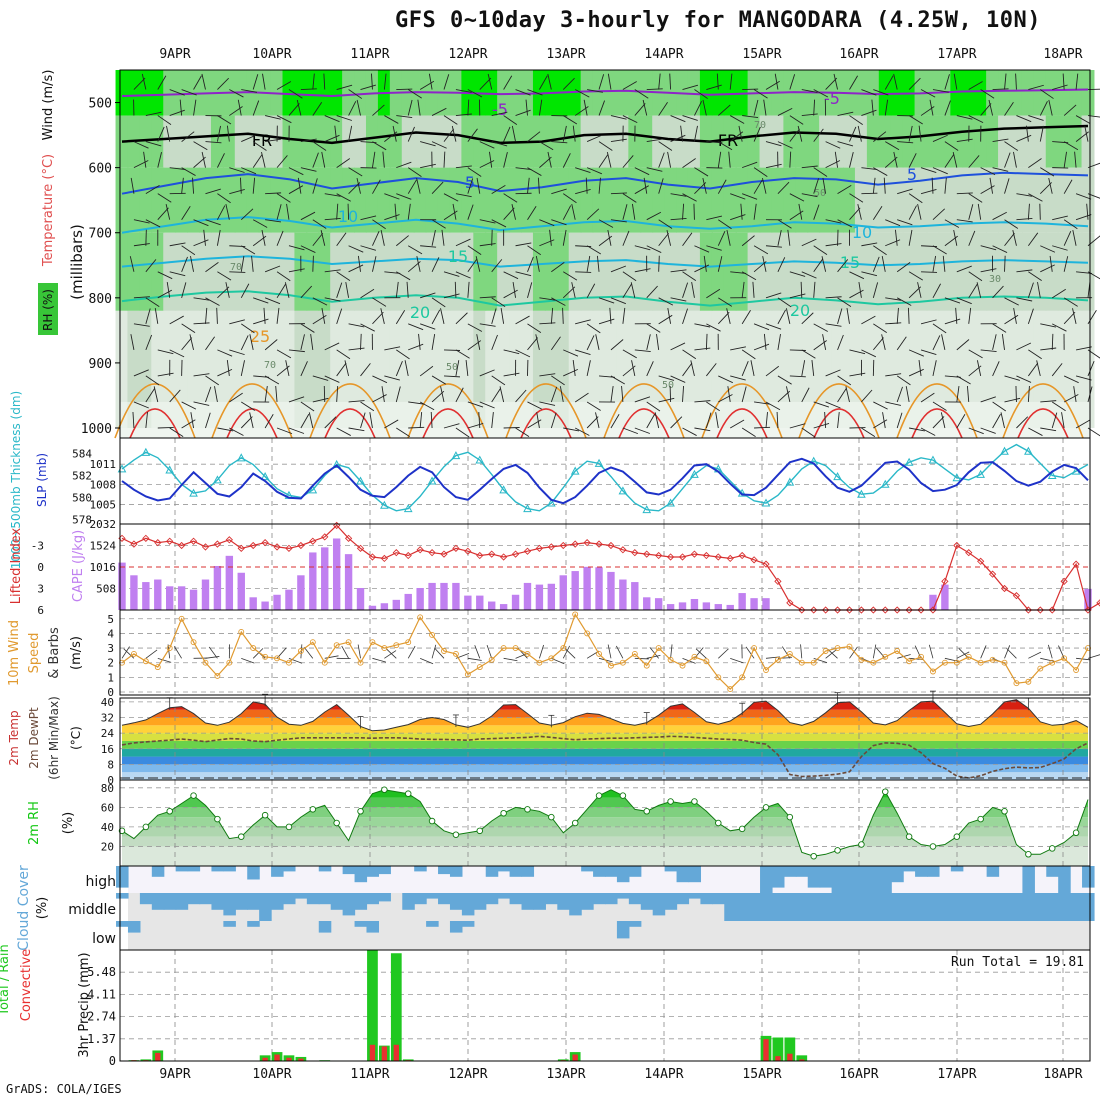 The image size is (1100, 1100). What do you see at coordinates (644, 411) in the screenshot?
I see `isotherm-25-arc` at bounding box center [644, 411].